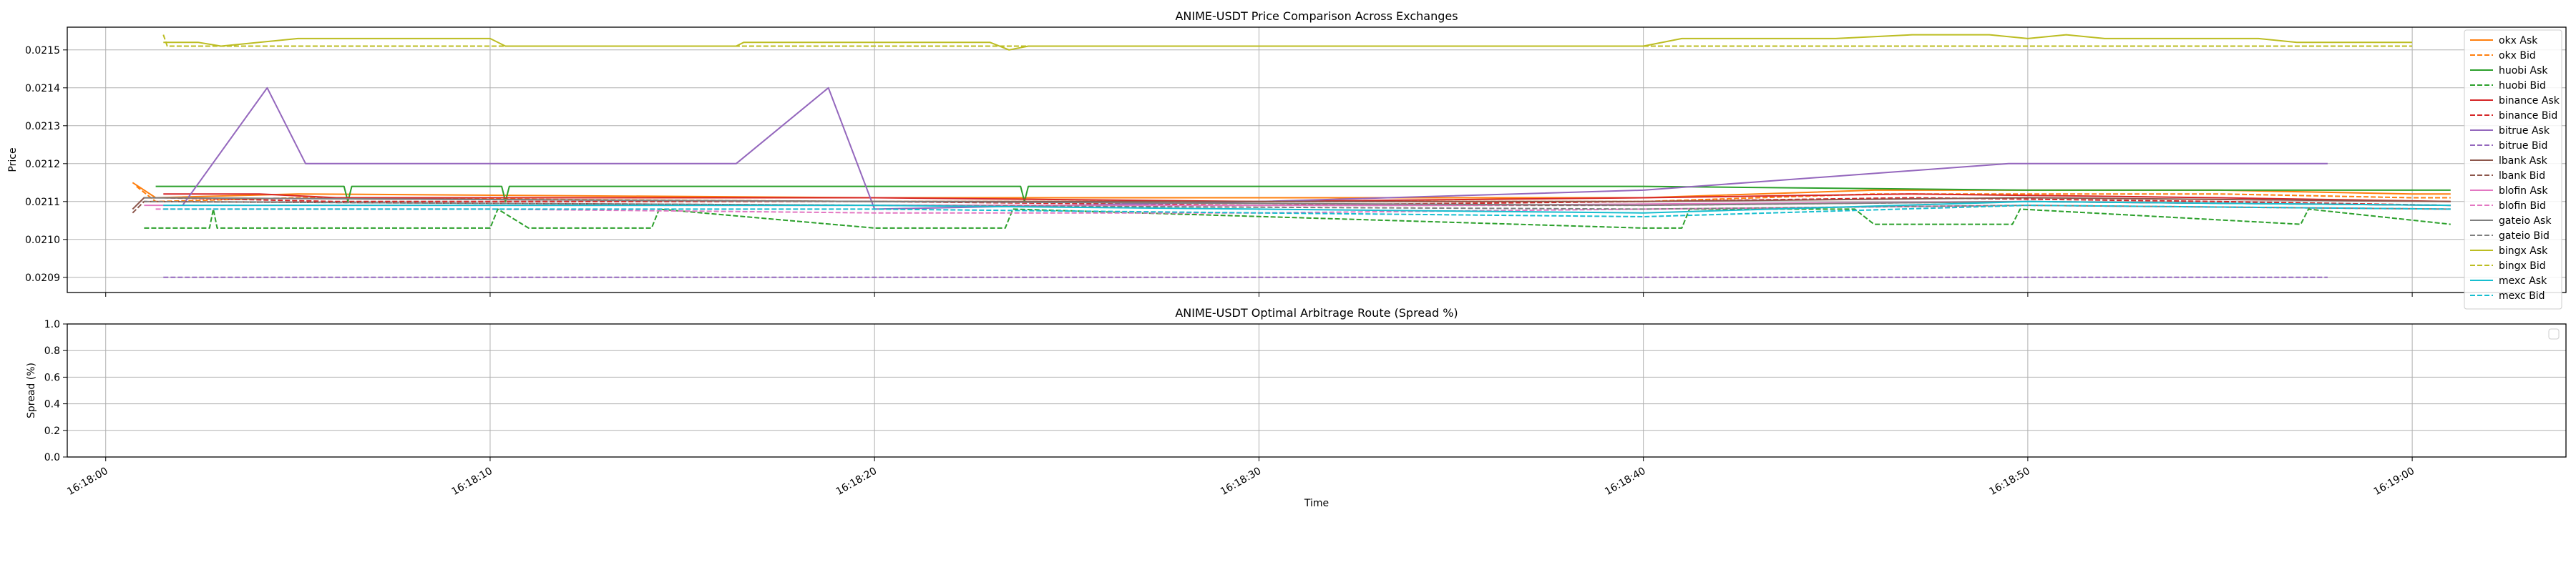 The height and width of the screenshot is (575, 2576). I want to click on series-line-bingx-ask, so click(1288, 43).